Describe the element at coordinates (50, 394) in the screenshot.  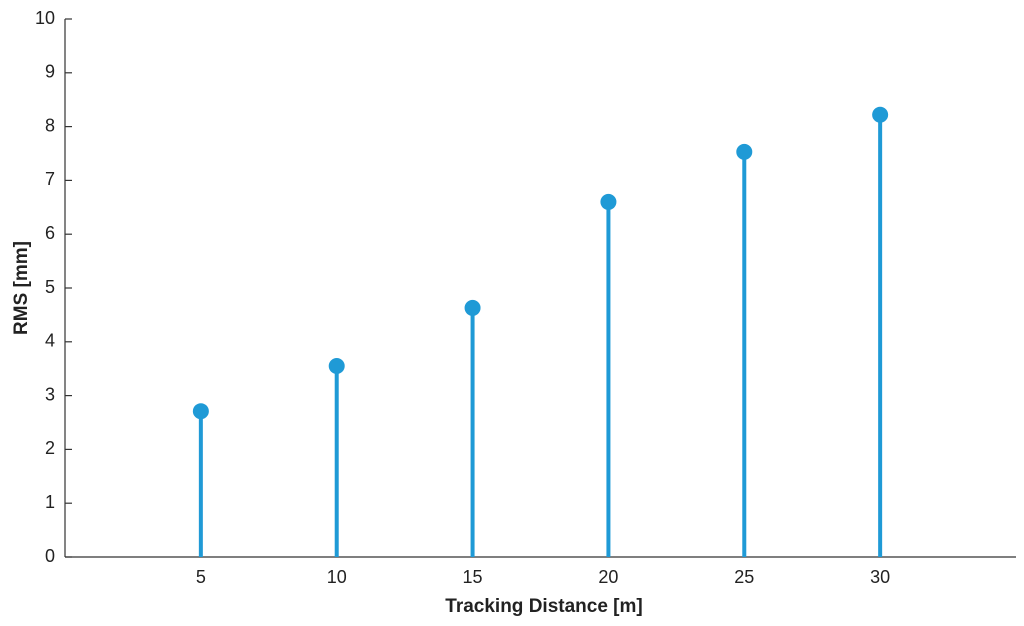
I see `y-tick-label: 3` at that location.